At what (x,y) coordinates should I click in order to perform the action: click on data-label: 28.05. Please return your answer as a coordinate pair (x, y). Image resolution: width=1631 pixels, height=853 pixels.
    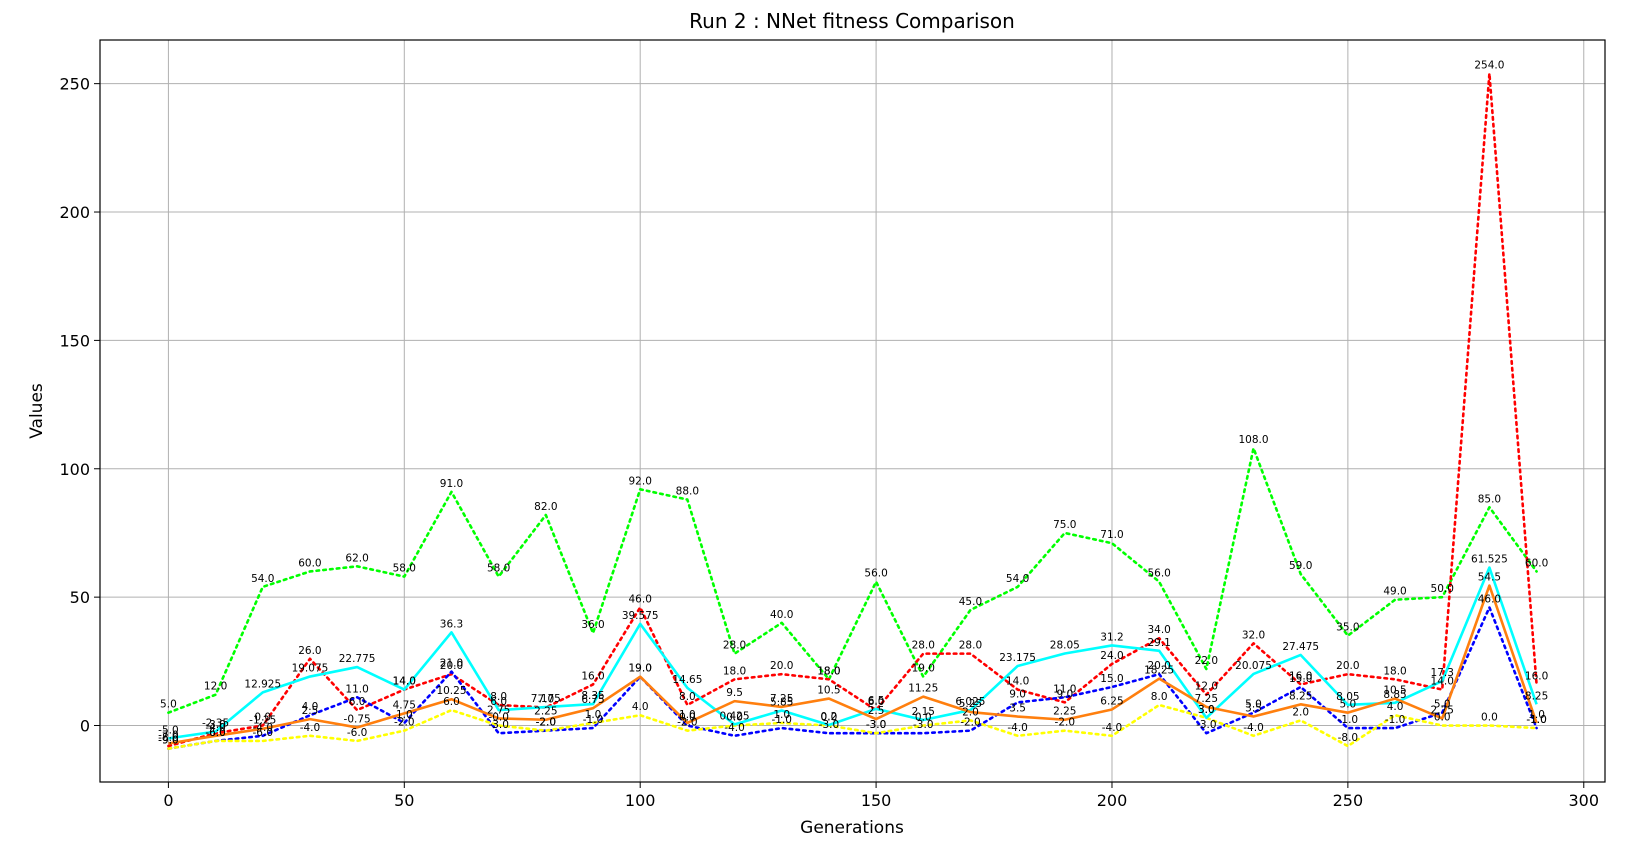
    Looking at the image, I should click on (1065, 645).